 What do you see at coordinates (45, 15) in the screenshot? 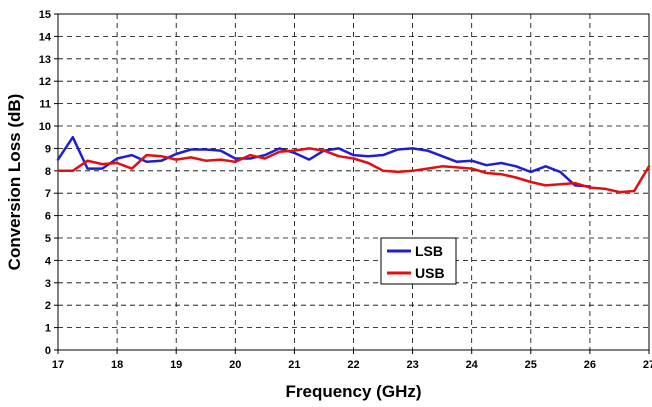
I see `y-tick-label: 15` at bounding box center [45, 15].